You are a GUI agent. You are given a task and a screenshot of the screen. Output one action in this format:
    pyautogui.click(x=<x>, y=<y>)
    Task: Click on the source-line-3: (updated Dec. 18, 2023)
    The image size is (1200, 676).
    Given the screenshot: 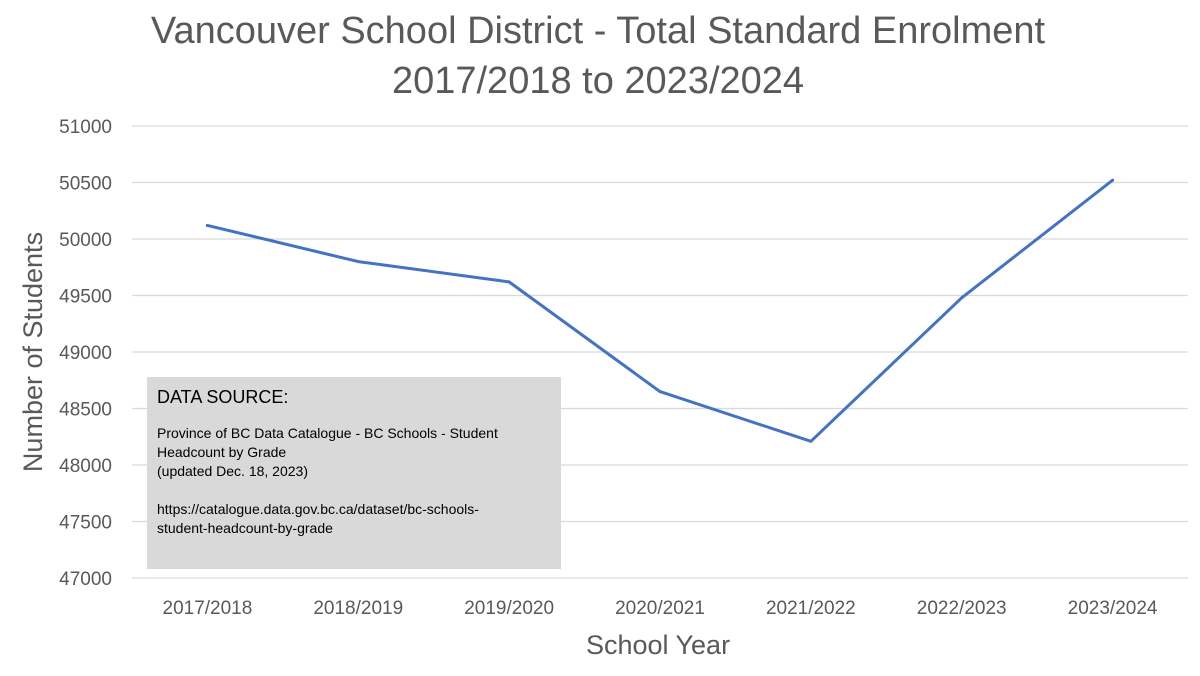 What is the action you would take?
    pyautogui.click(x=232, y=471)
    